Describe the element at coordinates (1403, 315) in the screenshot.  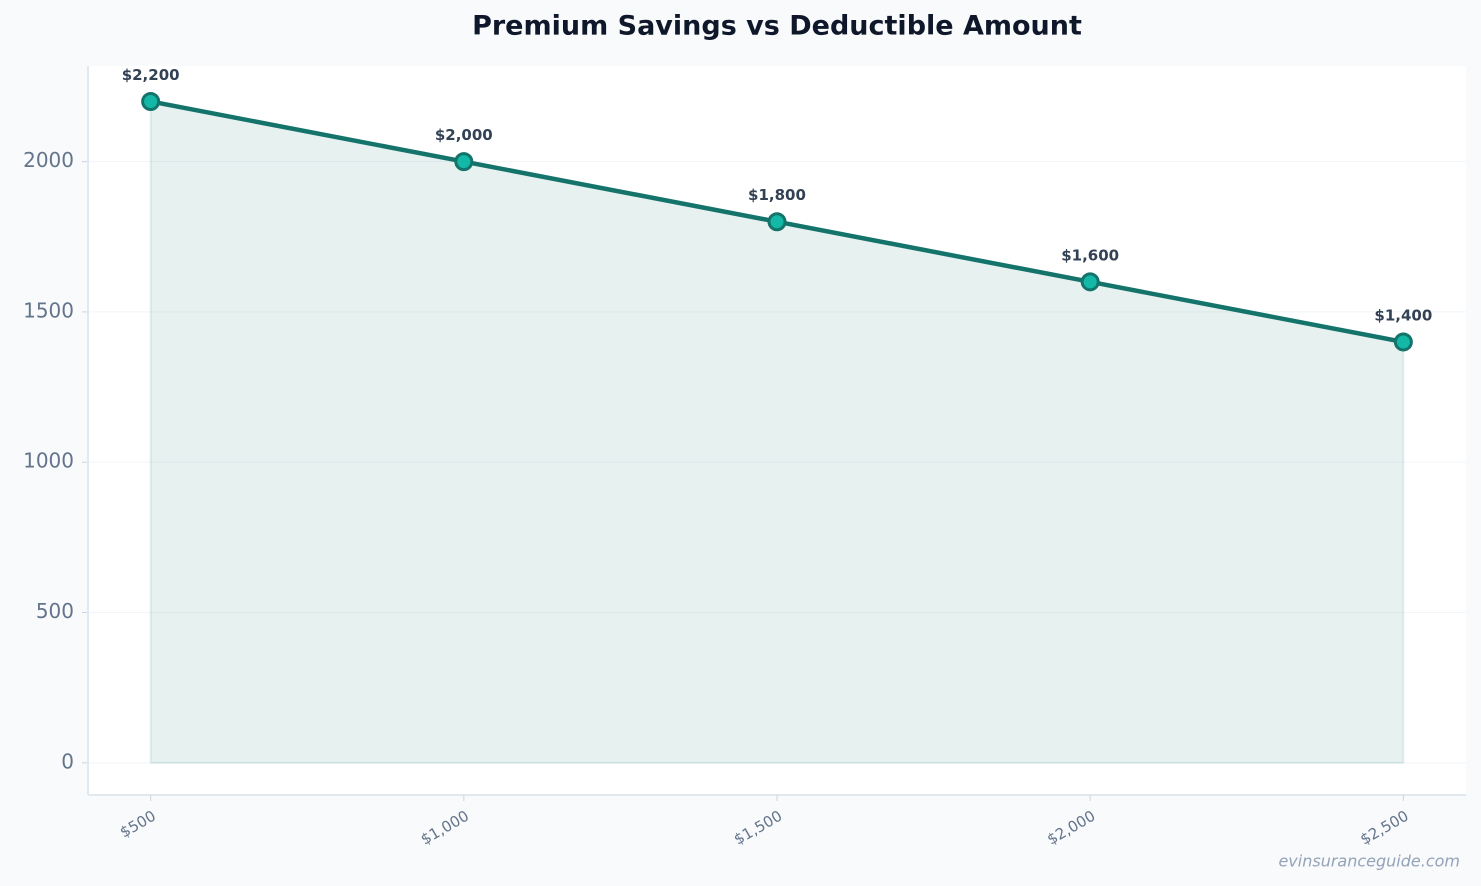
I see `data-label: $1,400` at that location.